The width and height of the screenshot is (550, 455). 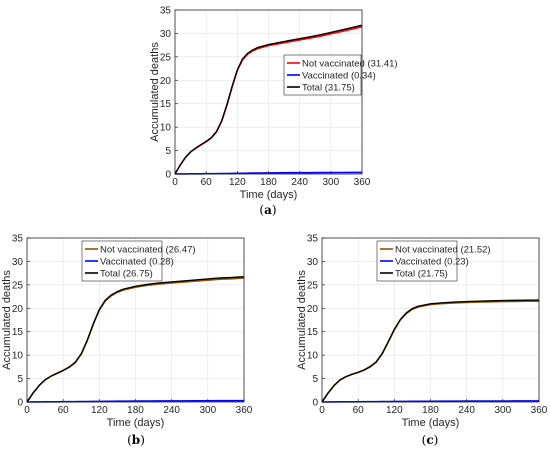 What do you see at coordinates (126, 273) in the screenshot?
I see `legend-label: Total (26.75)` at bounding box center [126, 273].